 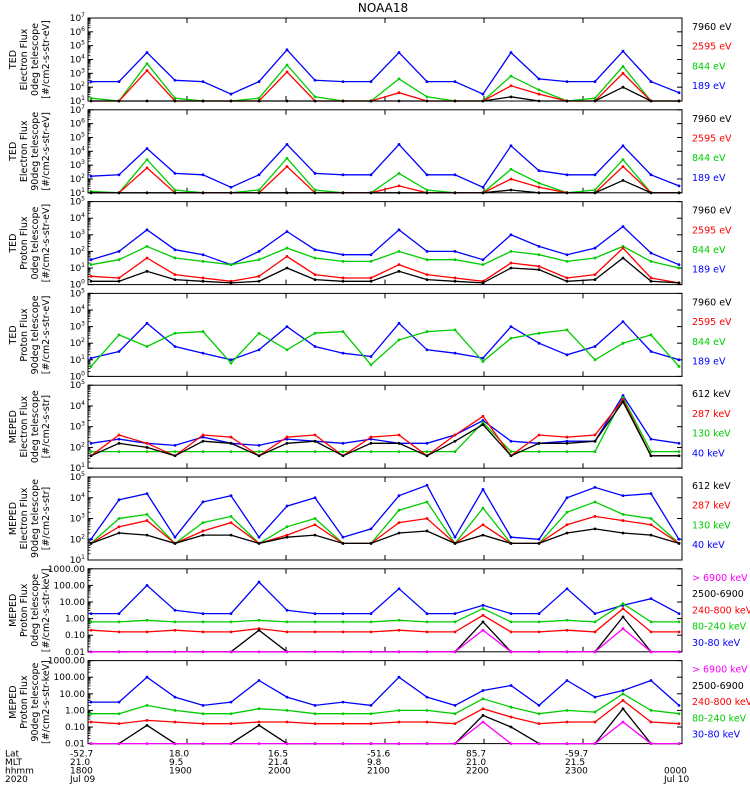 I want to click on x-tick-value: 18.0, so click(x=179, y=755).